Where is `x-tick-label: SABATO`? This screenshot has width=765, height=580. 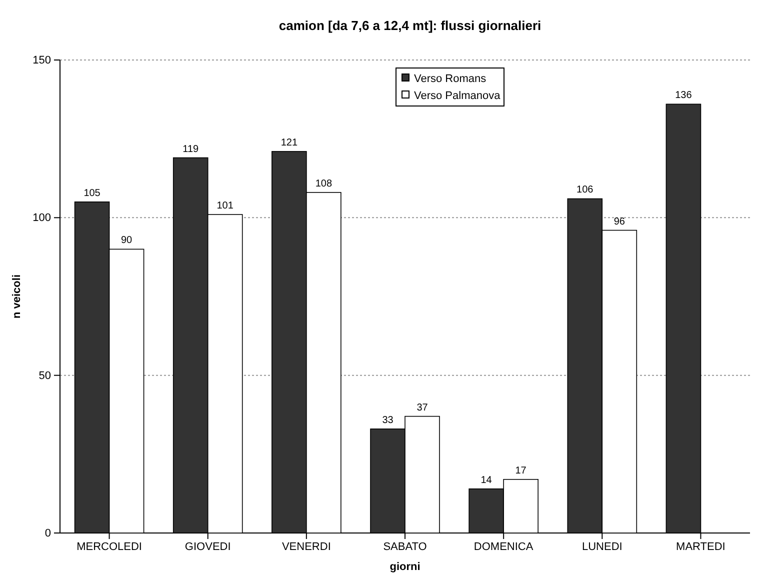
x-tick-label: SABATO is located at coordinates (405, 546).